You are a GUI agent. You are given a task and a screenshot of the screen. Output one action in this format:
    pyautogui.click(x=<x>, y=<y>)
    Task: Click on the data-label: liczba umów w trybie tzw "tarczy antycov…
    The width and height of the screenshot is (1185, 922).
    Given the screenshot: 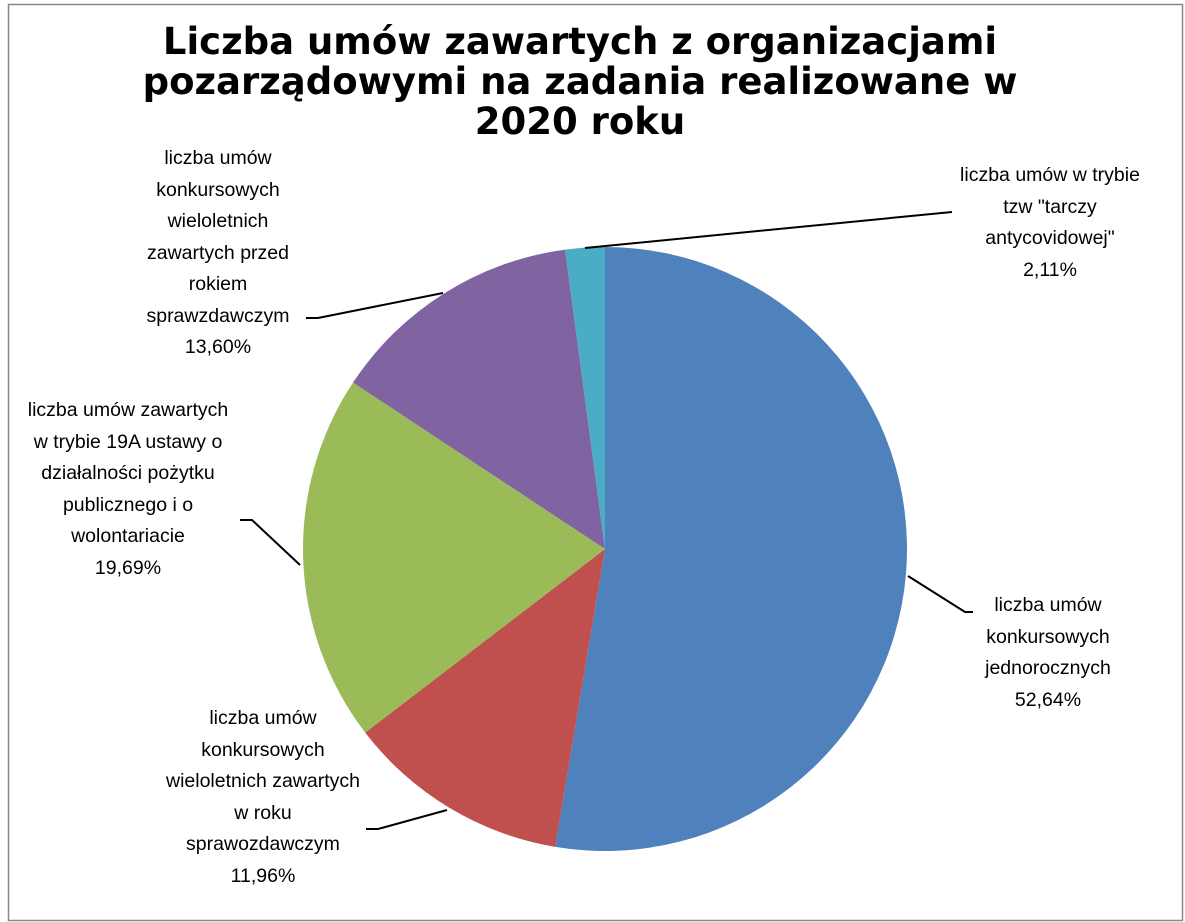 What is the action you would take?
    pyautogui.click(x=1050, y=223)
    